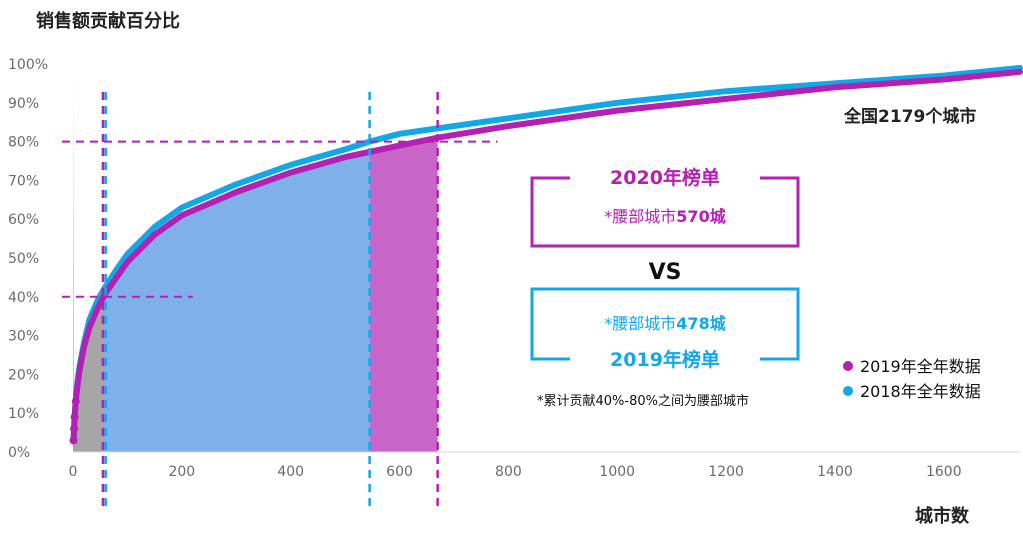 The image size is (1023, 535). What do you see at coordinates (944, 472) in the screenshot?
I see `x-tick-label: 1600` at bounding box center [944, 472].